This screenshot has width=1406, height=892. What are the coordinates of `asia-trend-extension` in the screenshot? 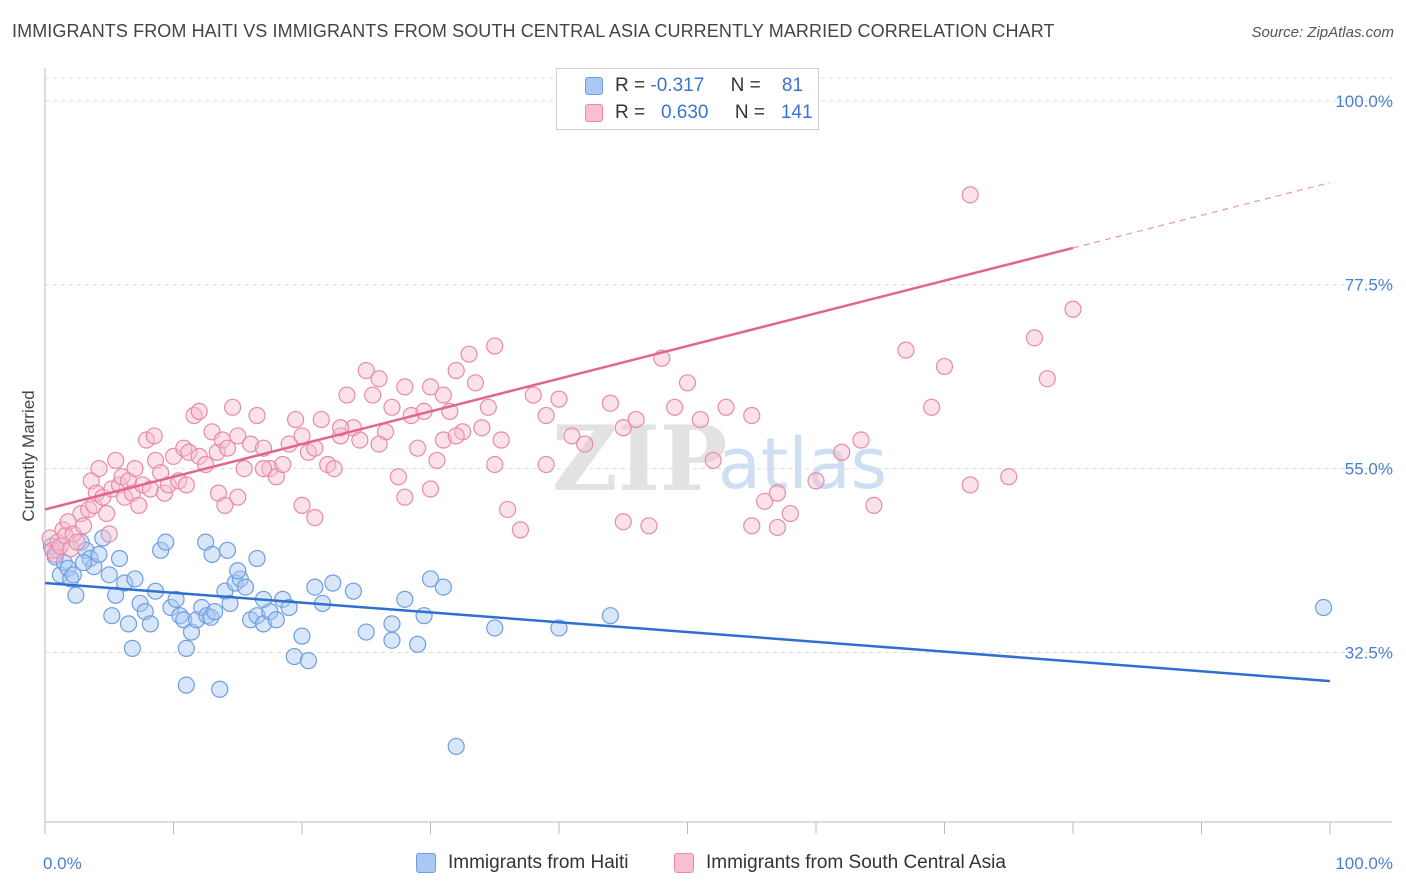 It's located at (1201, 215).